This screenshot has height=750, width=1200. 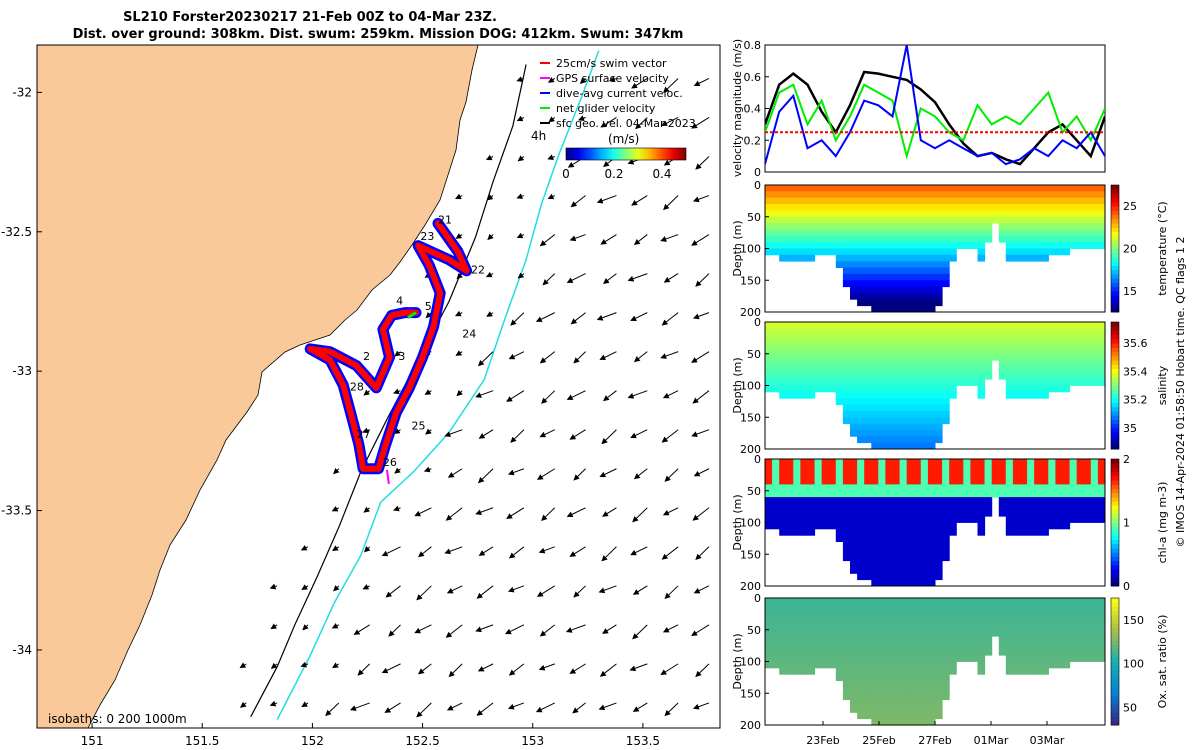 I want to click on legend-item-1: 25cm/s swim vector, so click(x=611, y=63).